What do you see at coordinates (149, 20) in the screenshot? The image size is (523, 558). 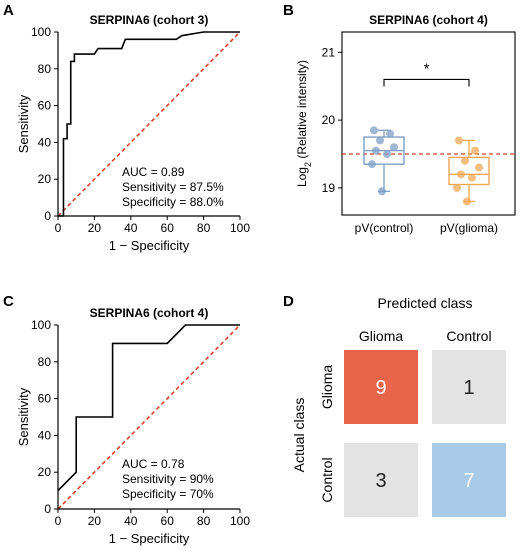 I see `chart-title: SERPINA6 (cohort 3)` at bounding box center [149, 20].